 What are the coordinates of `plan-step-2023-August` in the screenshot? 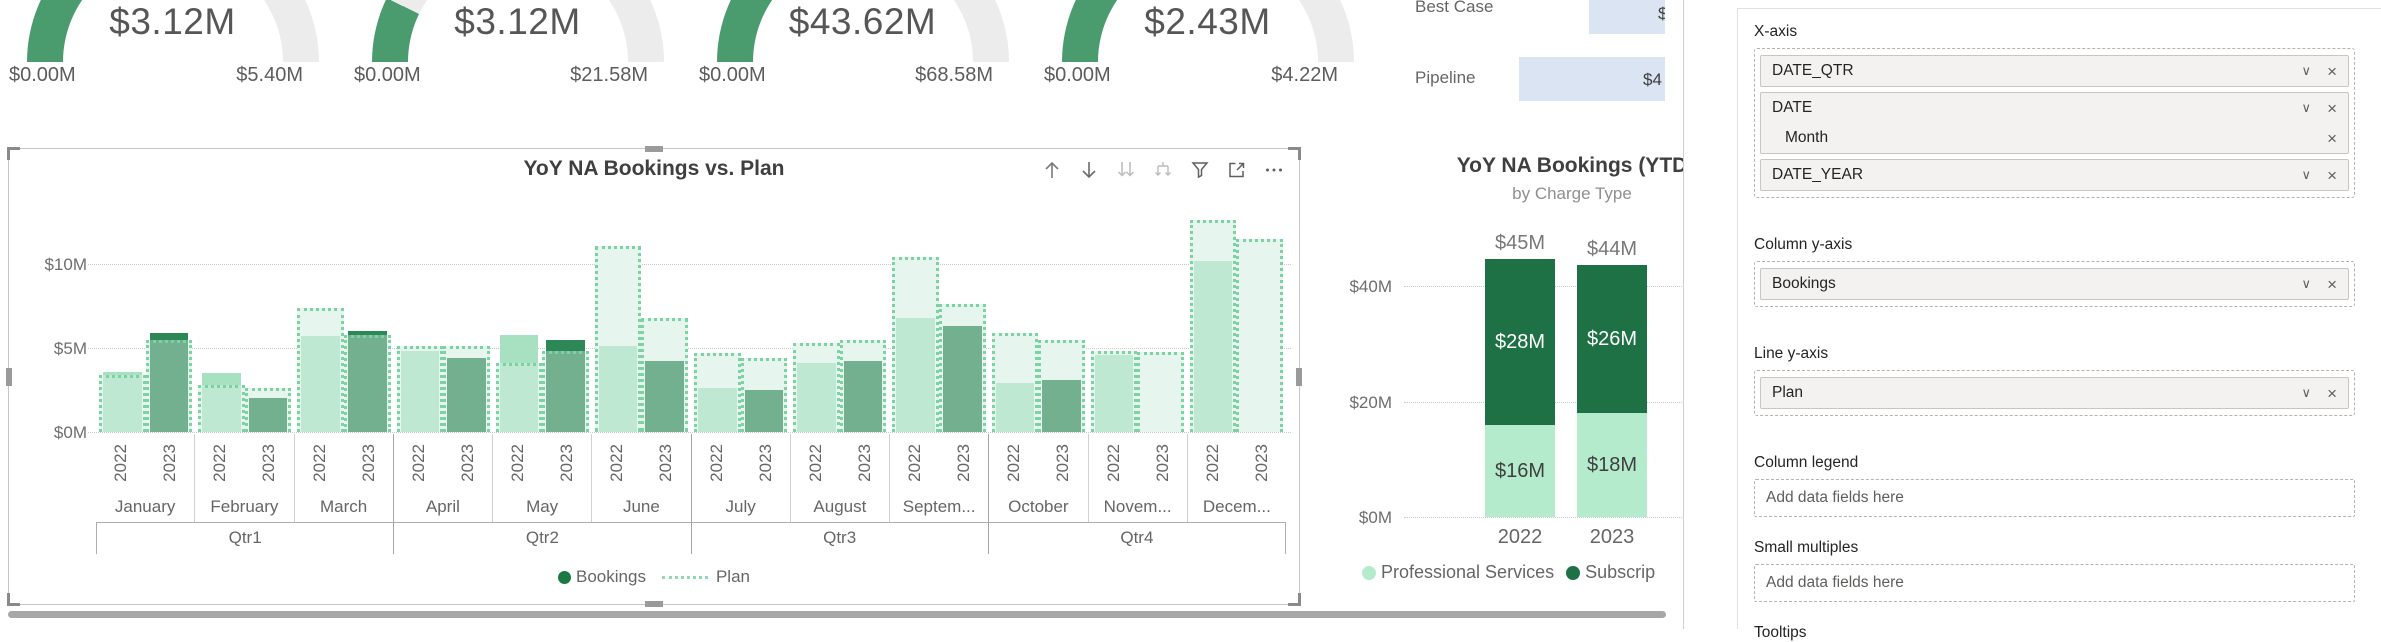 It's located at (863, 385).